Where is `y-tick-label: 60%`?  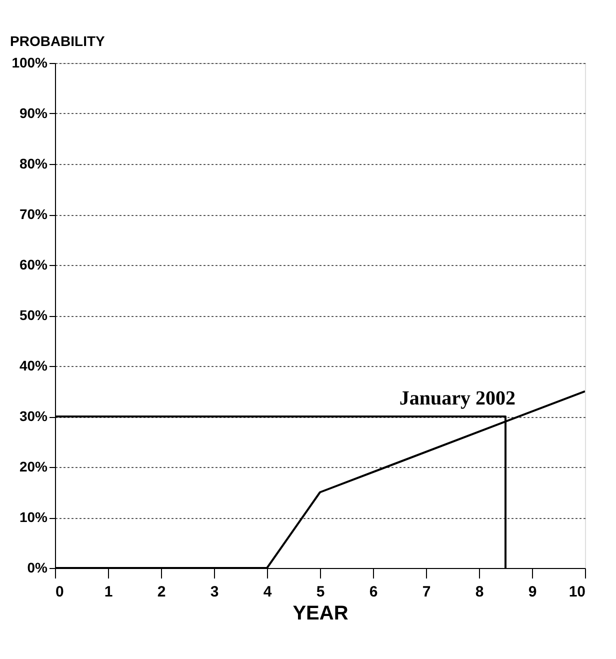
y-tick-label: 60% is located at coordinates (33, 264).